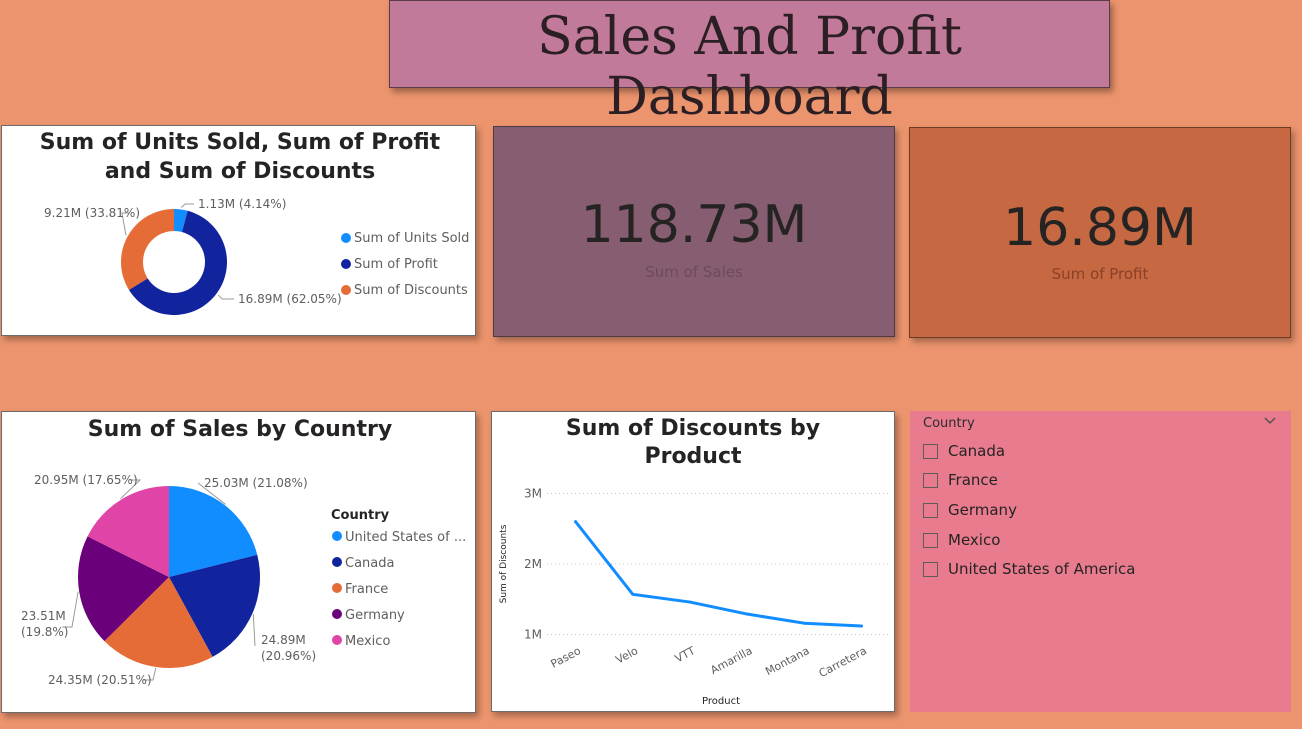  Describe the element at coordinates (242, 204) in the screenshot. I see `data-label: 1.13M (4.14%)` at that location.